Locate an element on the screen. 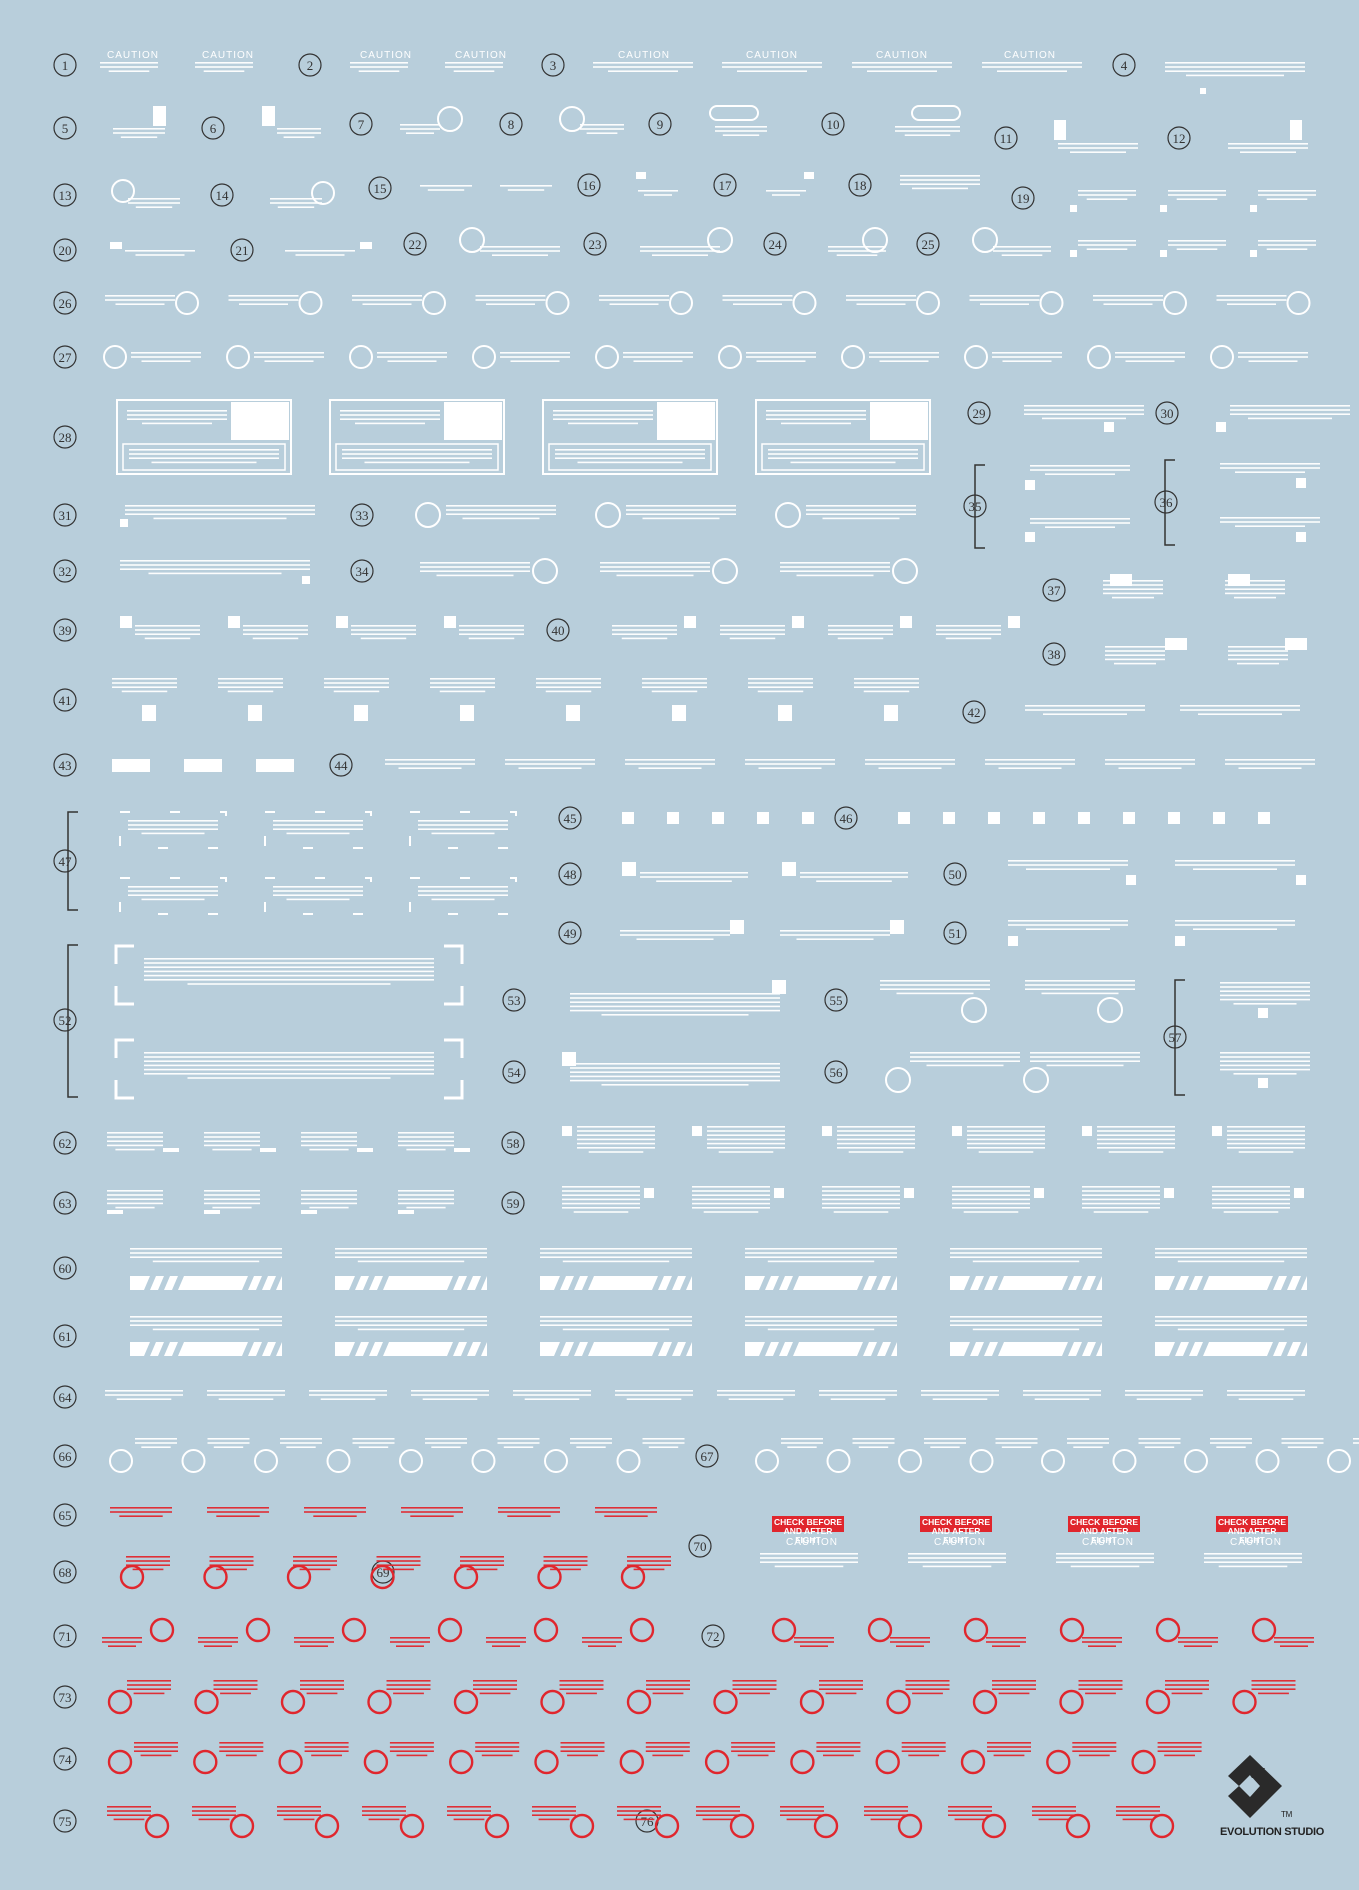 The height and width of the screenshot is (1890, 1359). number-label: 55 is located at coordinates (836, 1000).